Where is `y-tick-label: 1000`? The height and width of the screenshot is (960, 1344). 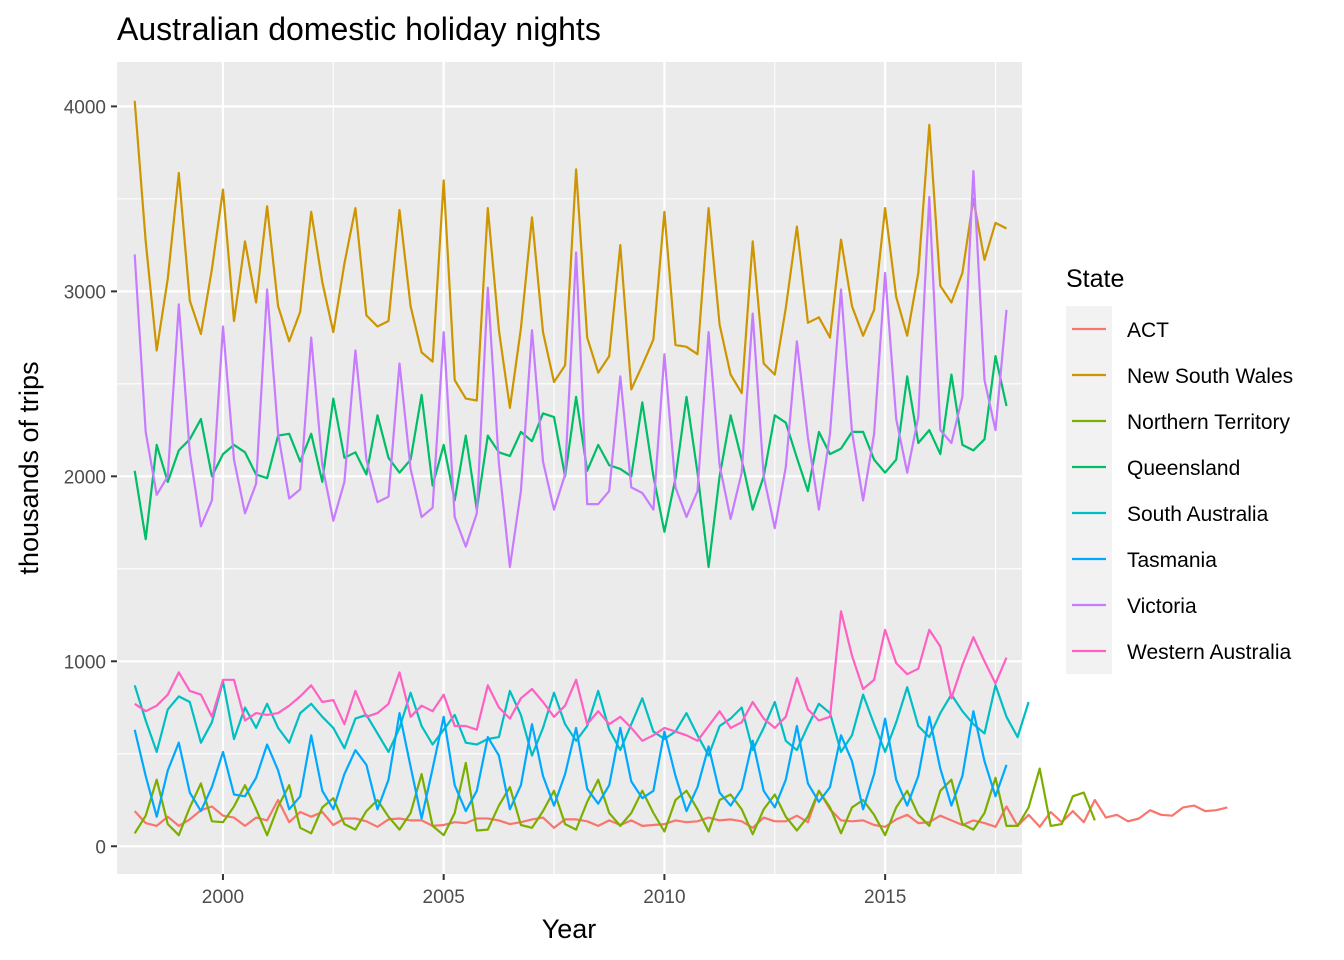 y-tick-label: 1000 is located at coordinates (85, 662).